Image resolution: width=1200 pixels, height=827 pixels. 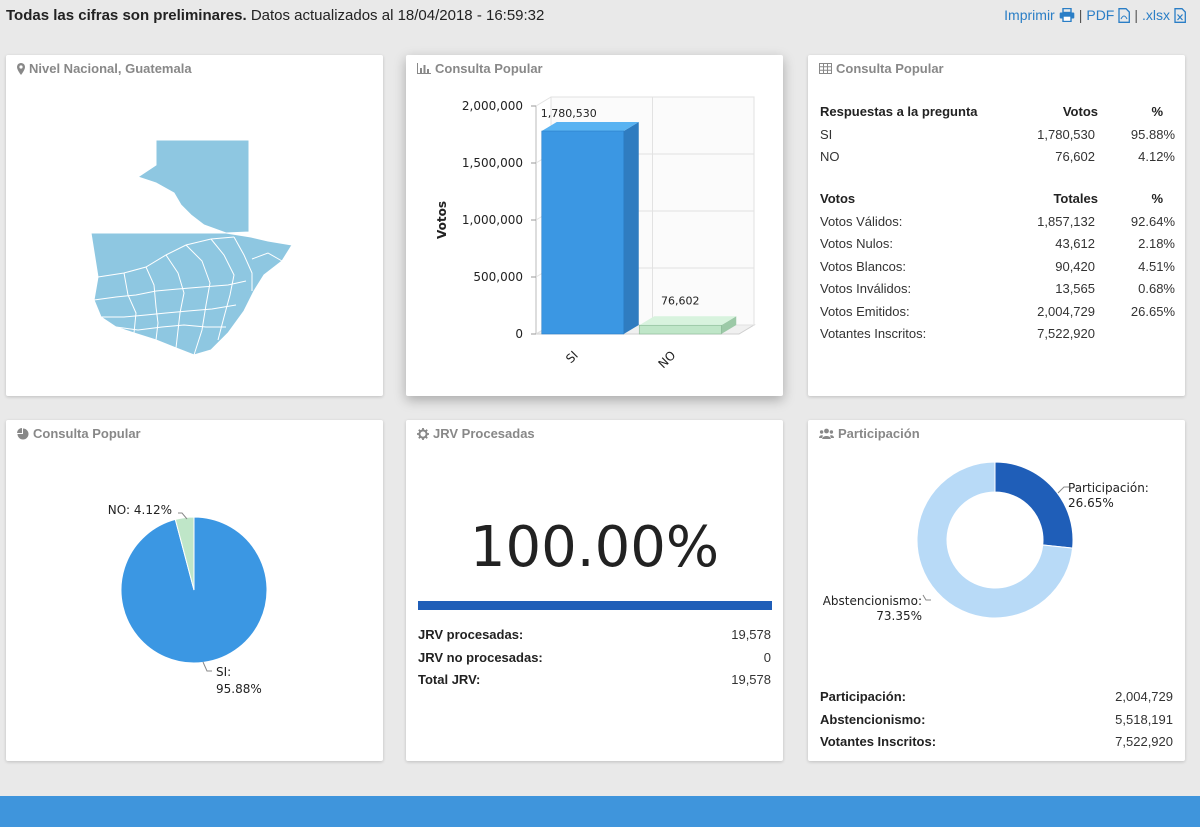 I want to click on table-row: Abstencionismo: 5,518,191, so click(x=996, y=720).